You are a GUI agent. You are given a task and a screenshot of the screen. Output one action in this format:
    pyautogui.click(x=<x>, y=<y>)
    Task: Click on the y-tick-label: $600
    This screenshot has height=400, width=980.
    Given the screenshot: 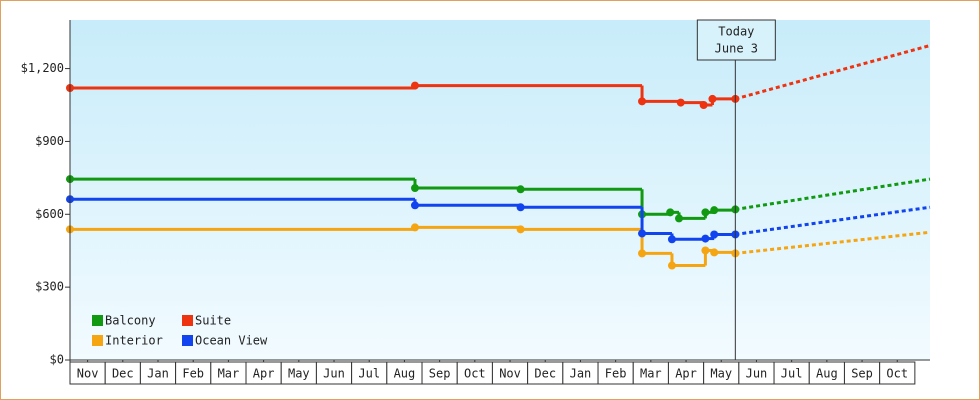 What is the action you would take?
    pyautogui.click(x=49, y=214)
    